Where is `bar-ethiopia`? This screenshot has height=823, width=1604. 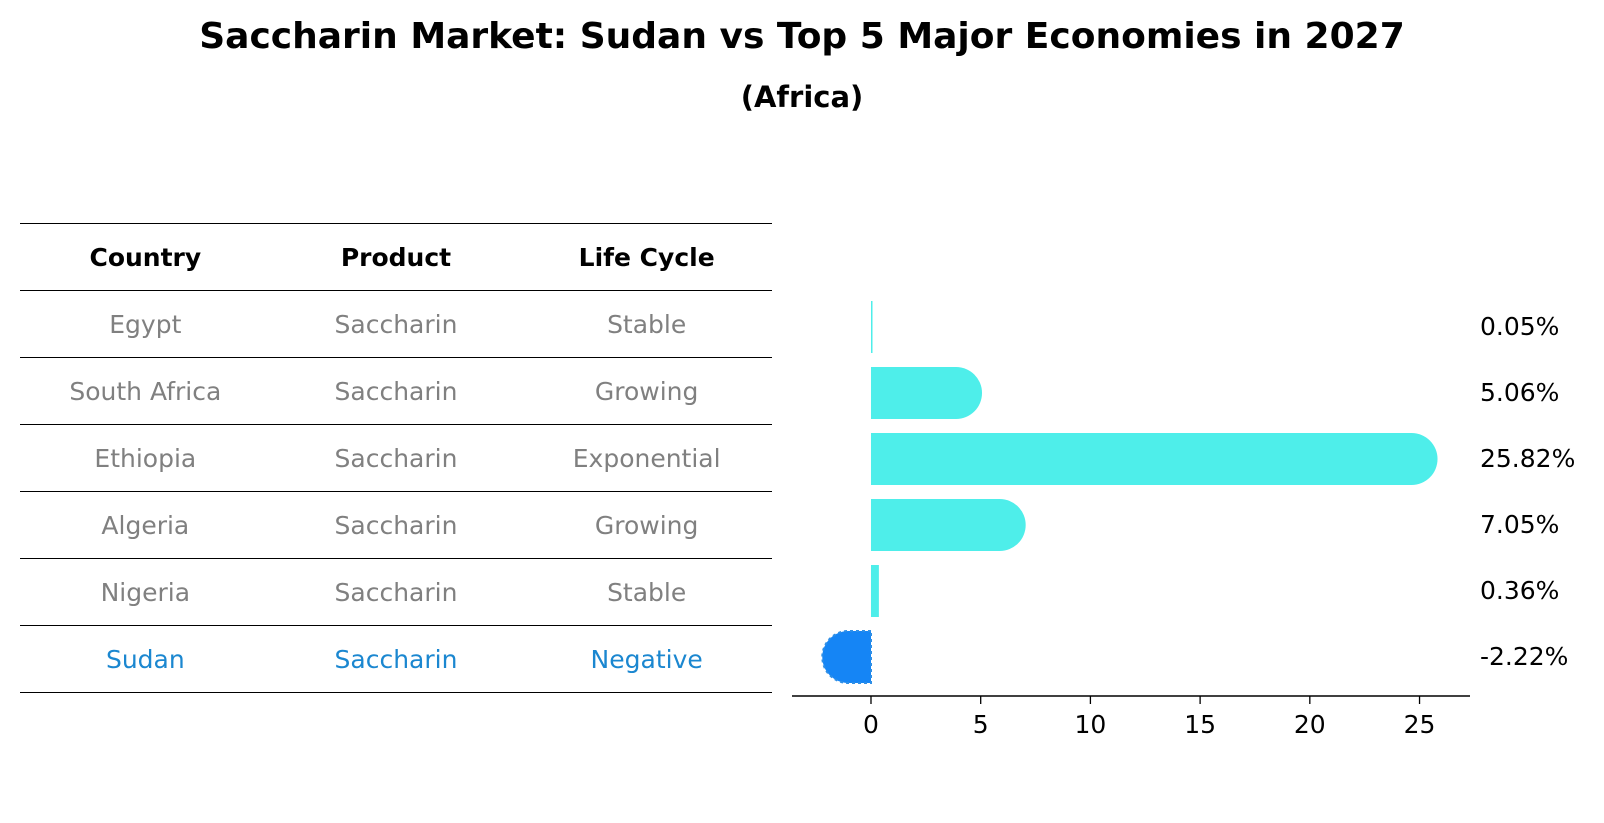
bar-ethiopia is located at coordinates (1154, 459).